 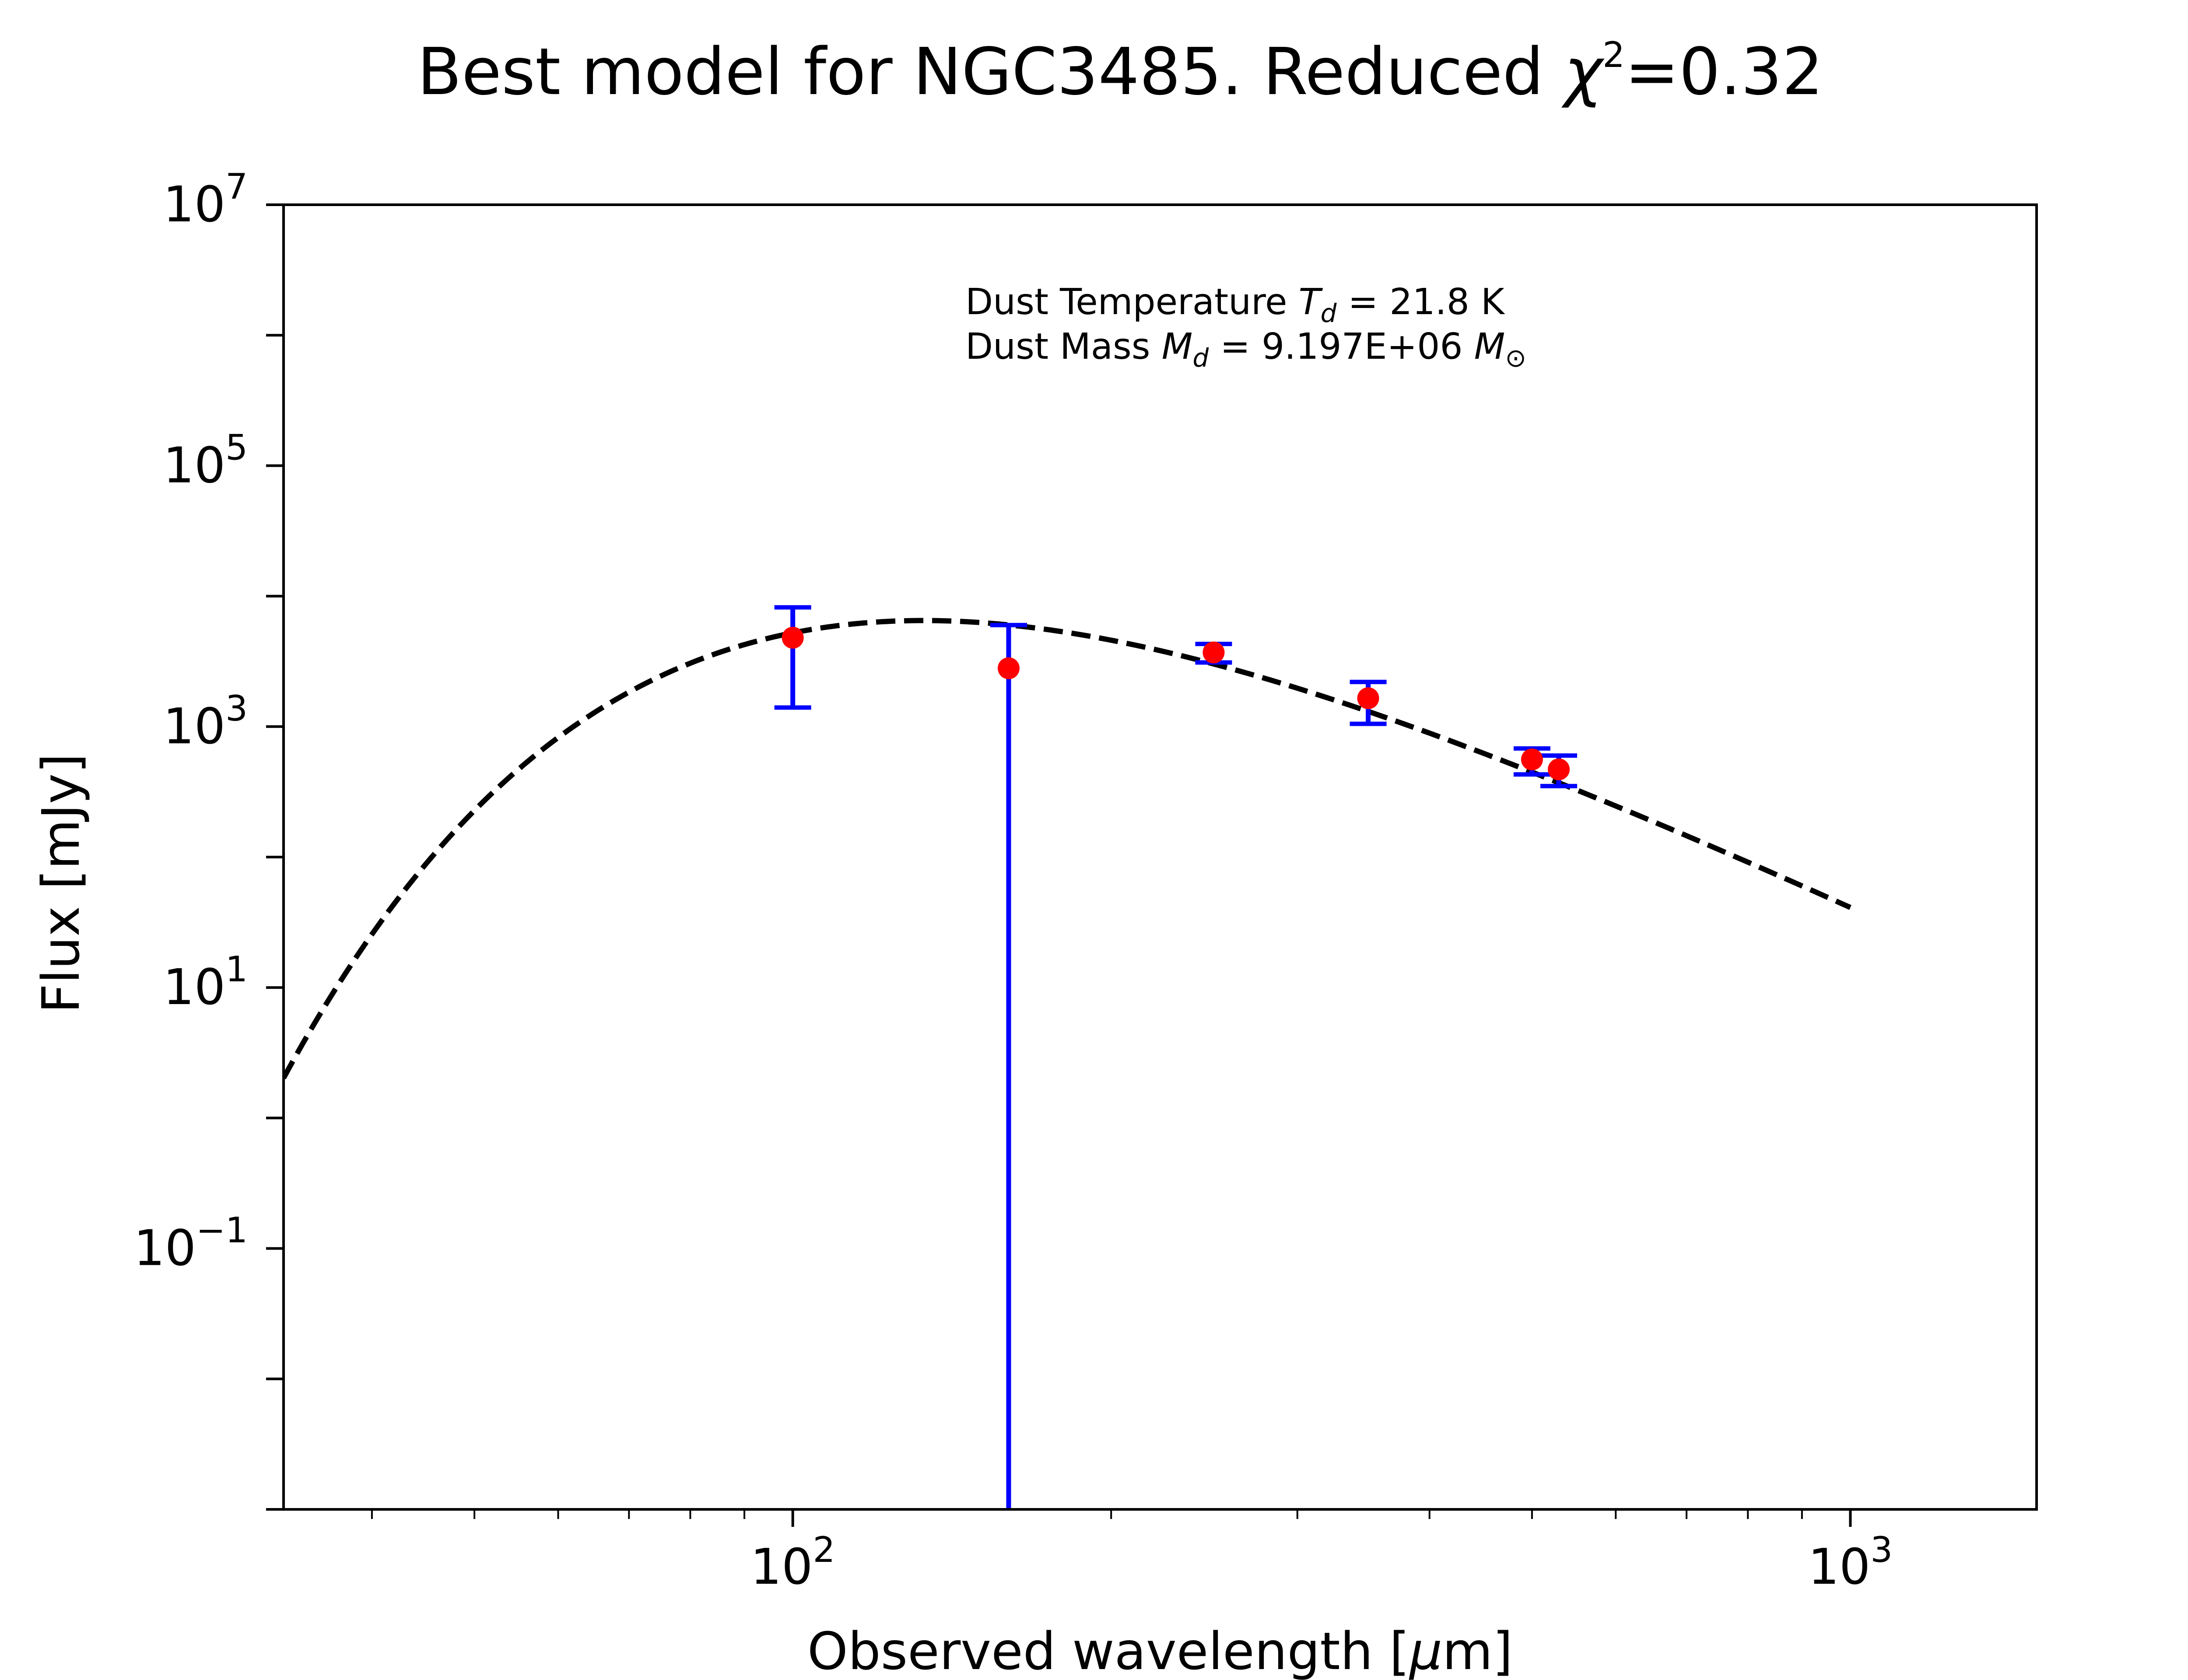 What do you see at coordinates (1724, 71) in the screenshot?
I see `title-suffix: =0.32` at bounding box center [1724, 71].